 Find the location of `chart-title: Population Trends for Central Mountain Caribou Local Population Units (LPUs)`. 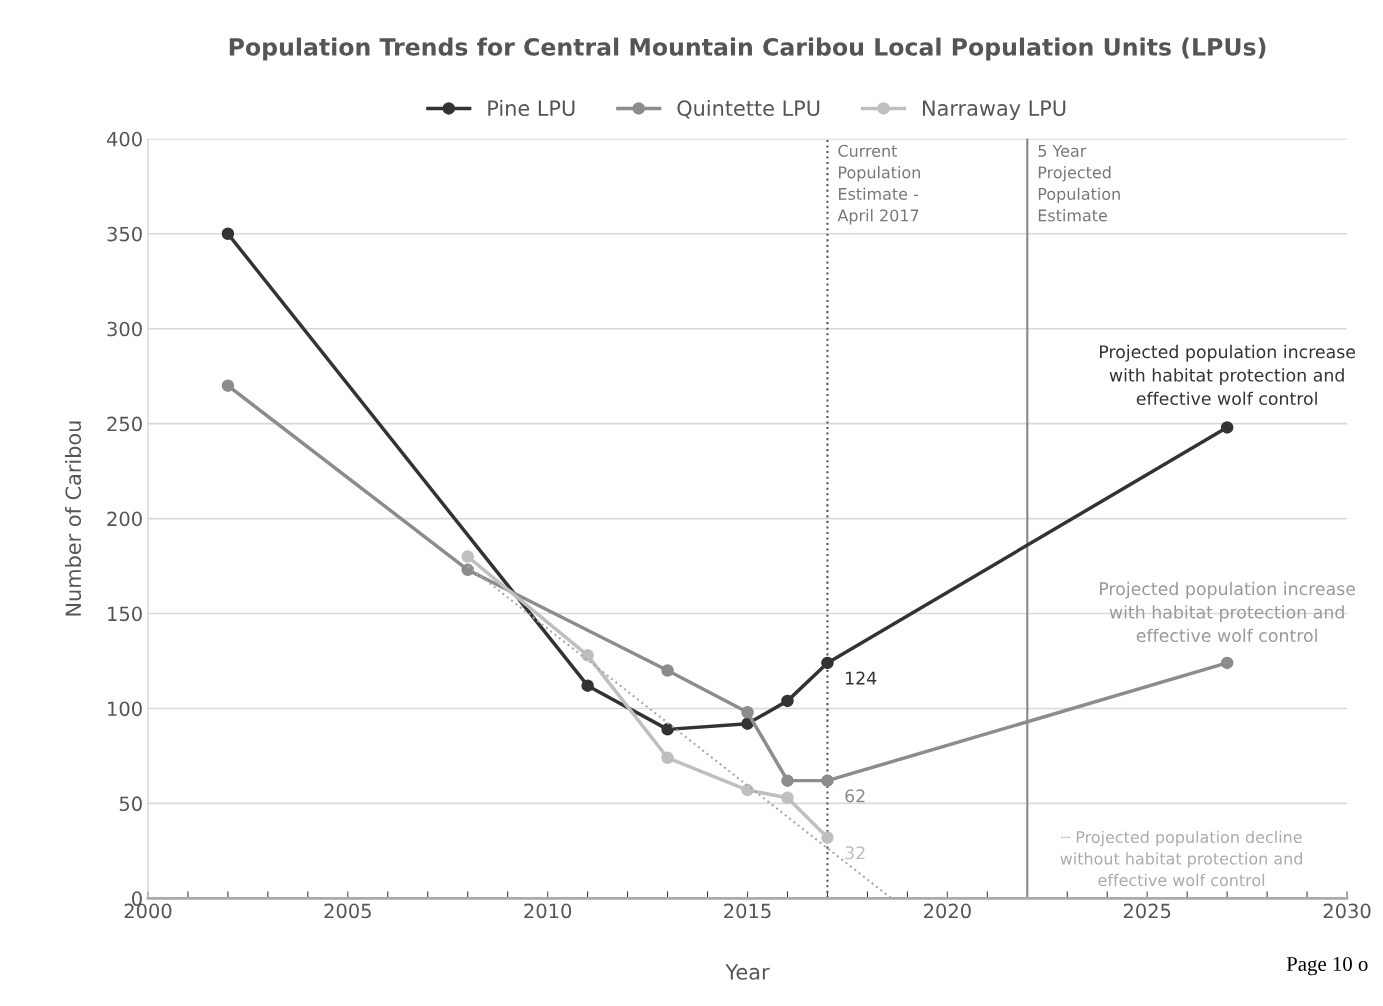

chart-title: Population Trends for Central Mountain Caribou Local Population Units (LPUs) is located at coordinates (747, 49).